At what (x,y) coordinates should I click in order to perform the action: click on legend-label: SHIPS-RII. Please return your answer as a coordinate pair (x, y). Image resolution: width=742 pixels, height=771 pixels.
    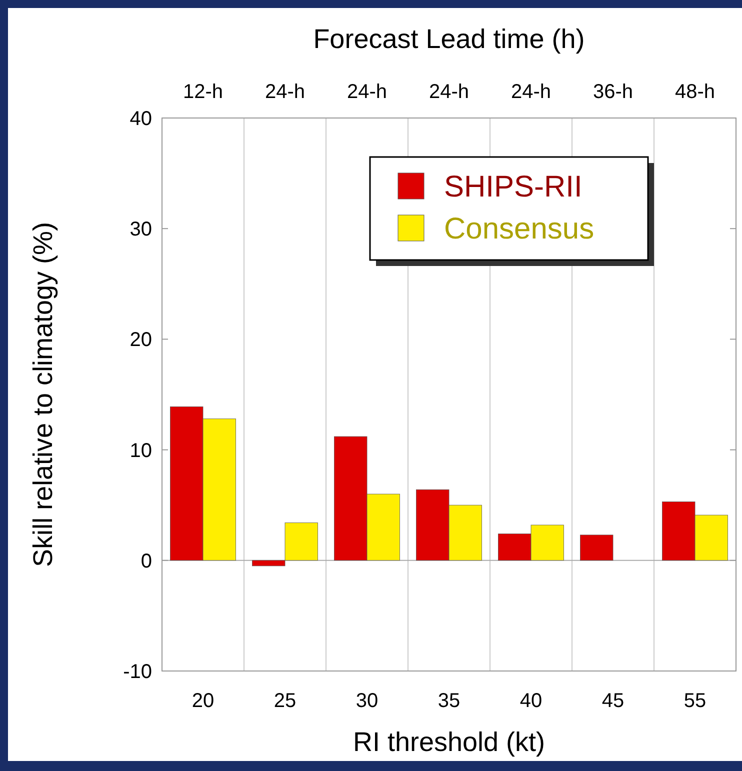
    Looking at the image, I should click on (513, 187).